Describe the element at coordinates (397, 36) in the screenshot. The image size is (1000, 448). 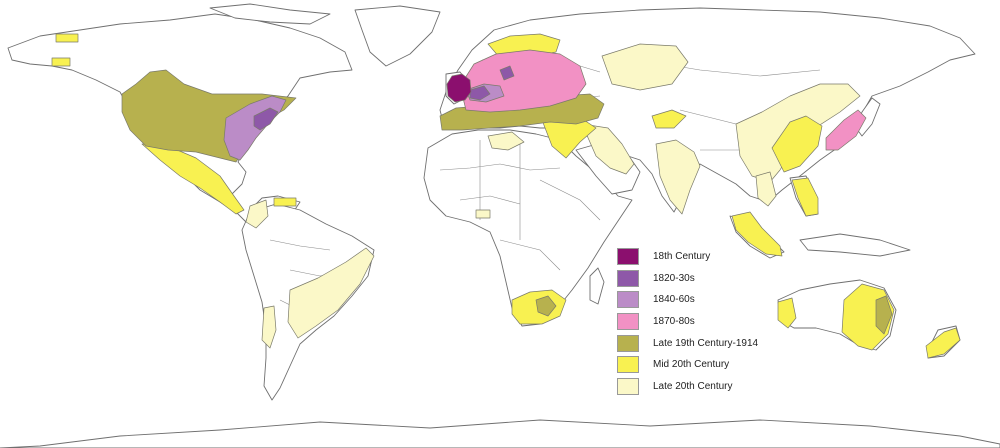
I see `land-greenland` at that location.